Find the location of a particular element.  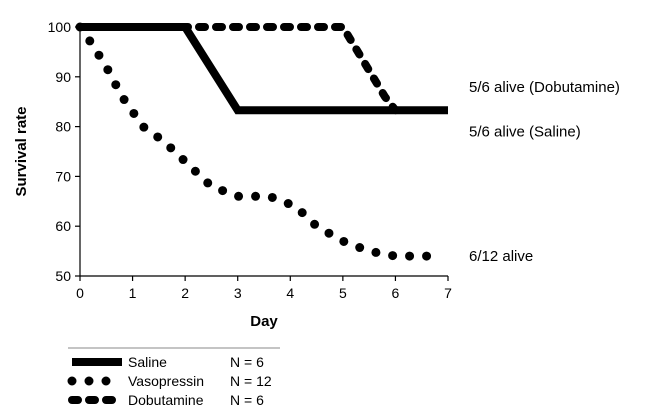

x-tick-label: 2 is located at coordinates (185, 293).